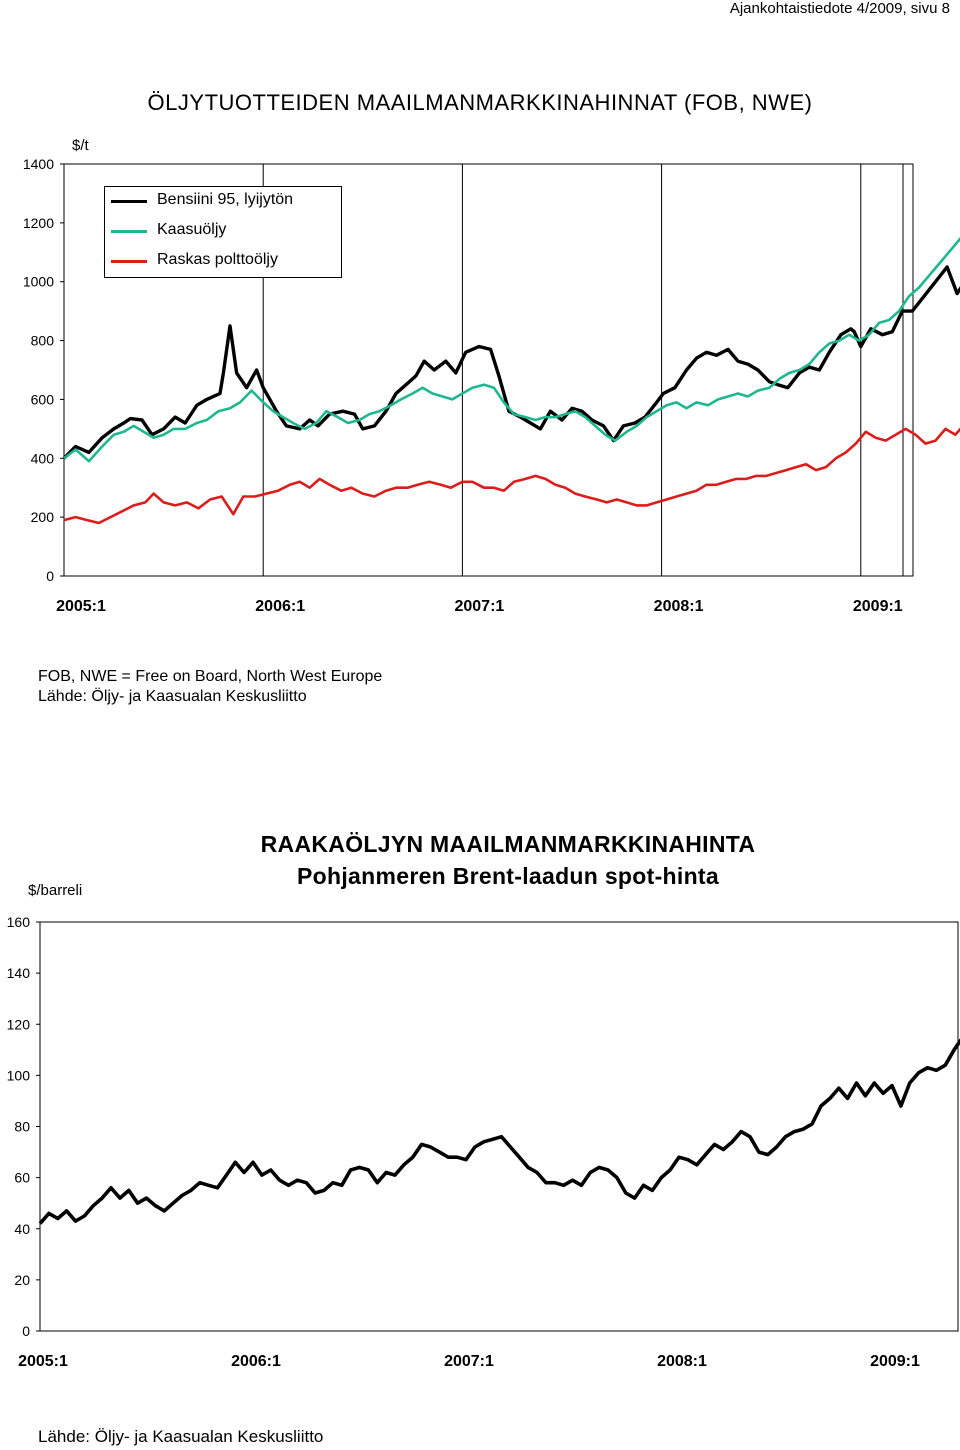  Describe the element at coordinates (55, 890) in the screenshot. I see `chart2-y-unit: $/barreli` at that location.